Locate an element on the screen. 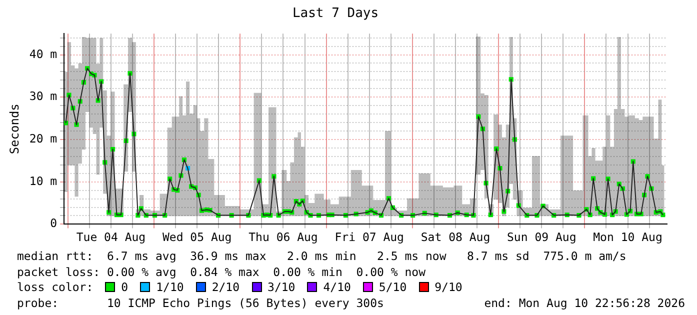 This screenshot has height=315, width=697. x-tick-label: Sun 09 Aug is located at coordinates (541, 237).